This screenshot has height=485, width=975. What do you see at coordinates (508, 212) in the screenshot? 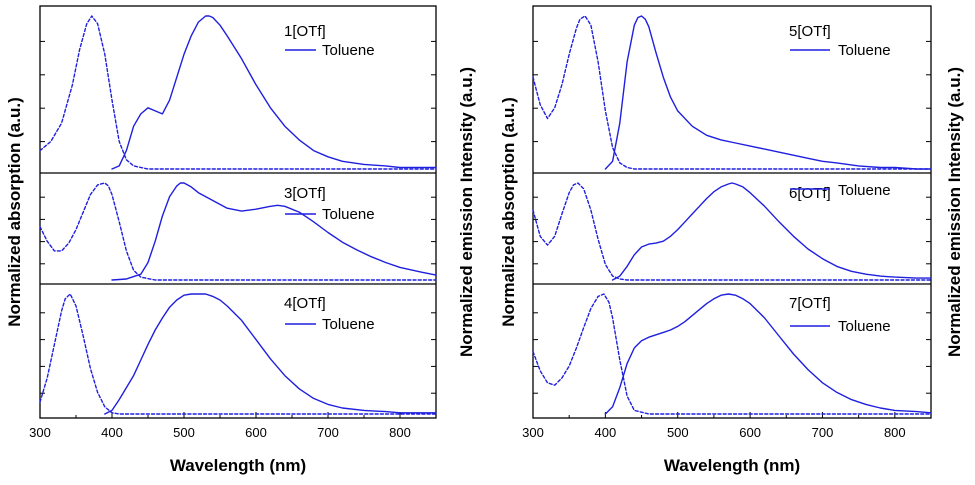
I see `right-plot-left-y-axis-title: Normalized absorption (a.u.)` at bounding box center [508, 212].